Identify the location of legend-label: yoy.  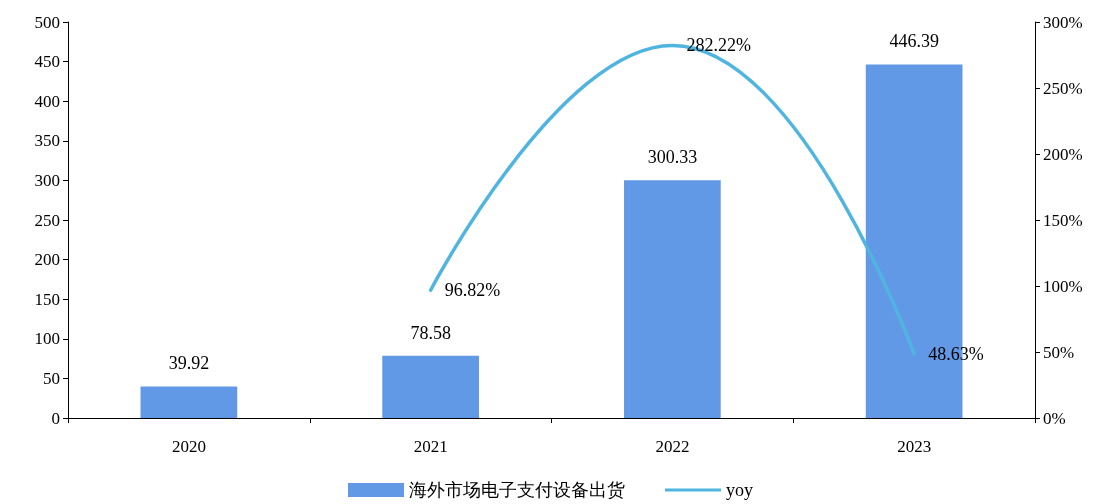
(739, 490).